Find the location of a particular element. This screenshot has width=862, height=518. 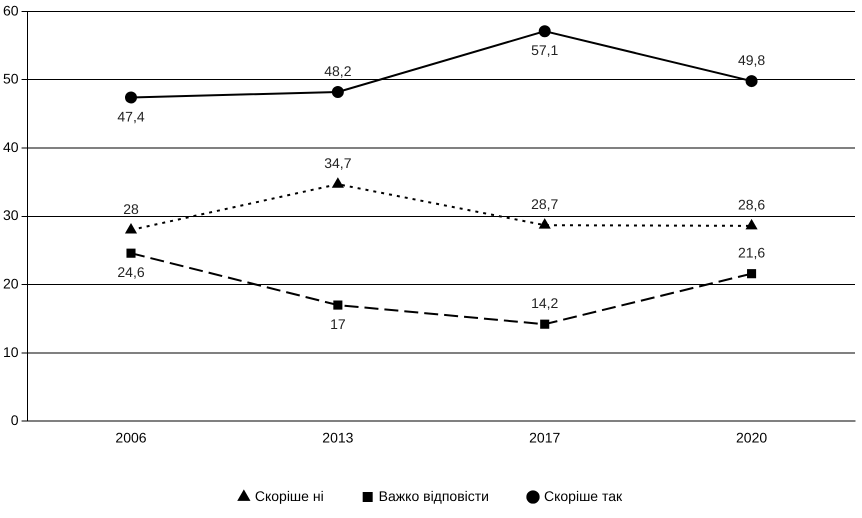

x-tick-label: 2013 is located at coordinates (338, 437).